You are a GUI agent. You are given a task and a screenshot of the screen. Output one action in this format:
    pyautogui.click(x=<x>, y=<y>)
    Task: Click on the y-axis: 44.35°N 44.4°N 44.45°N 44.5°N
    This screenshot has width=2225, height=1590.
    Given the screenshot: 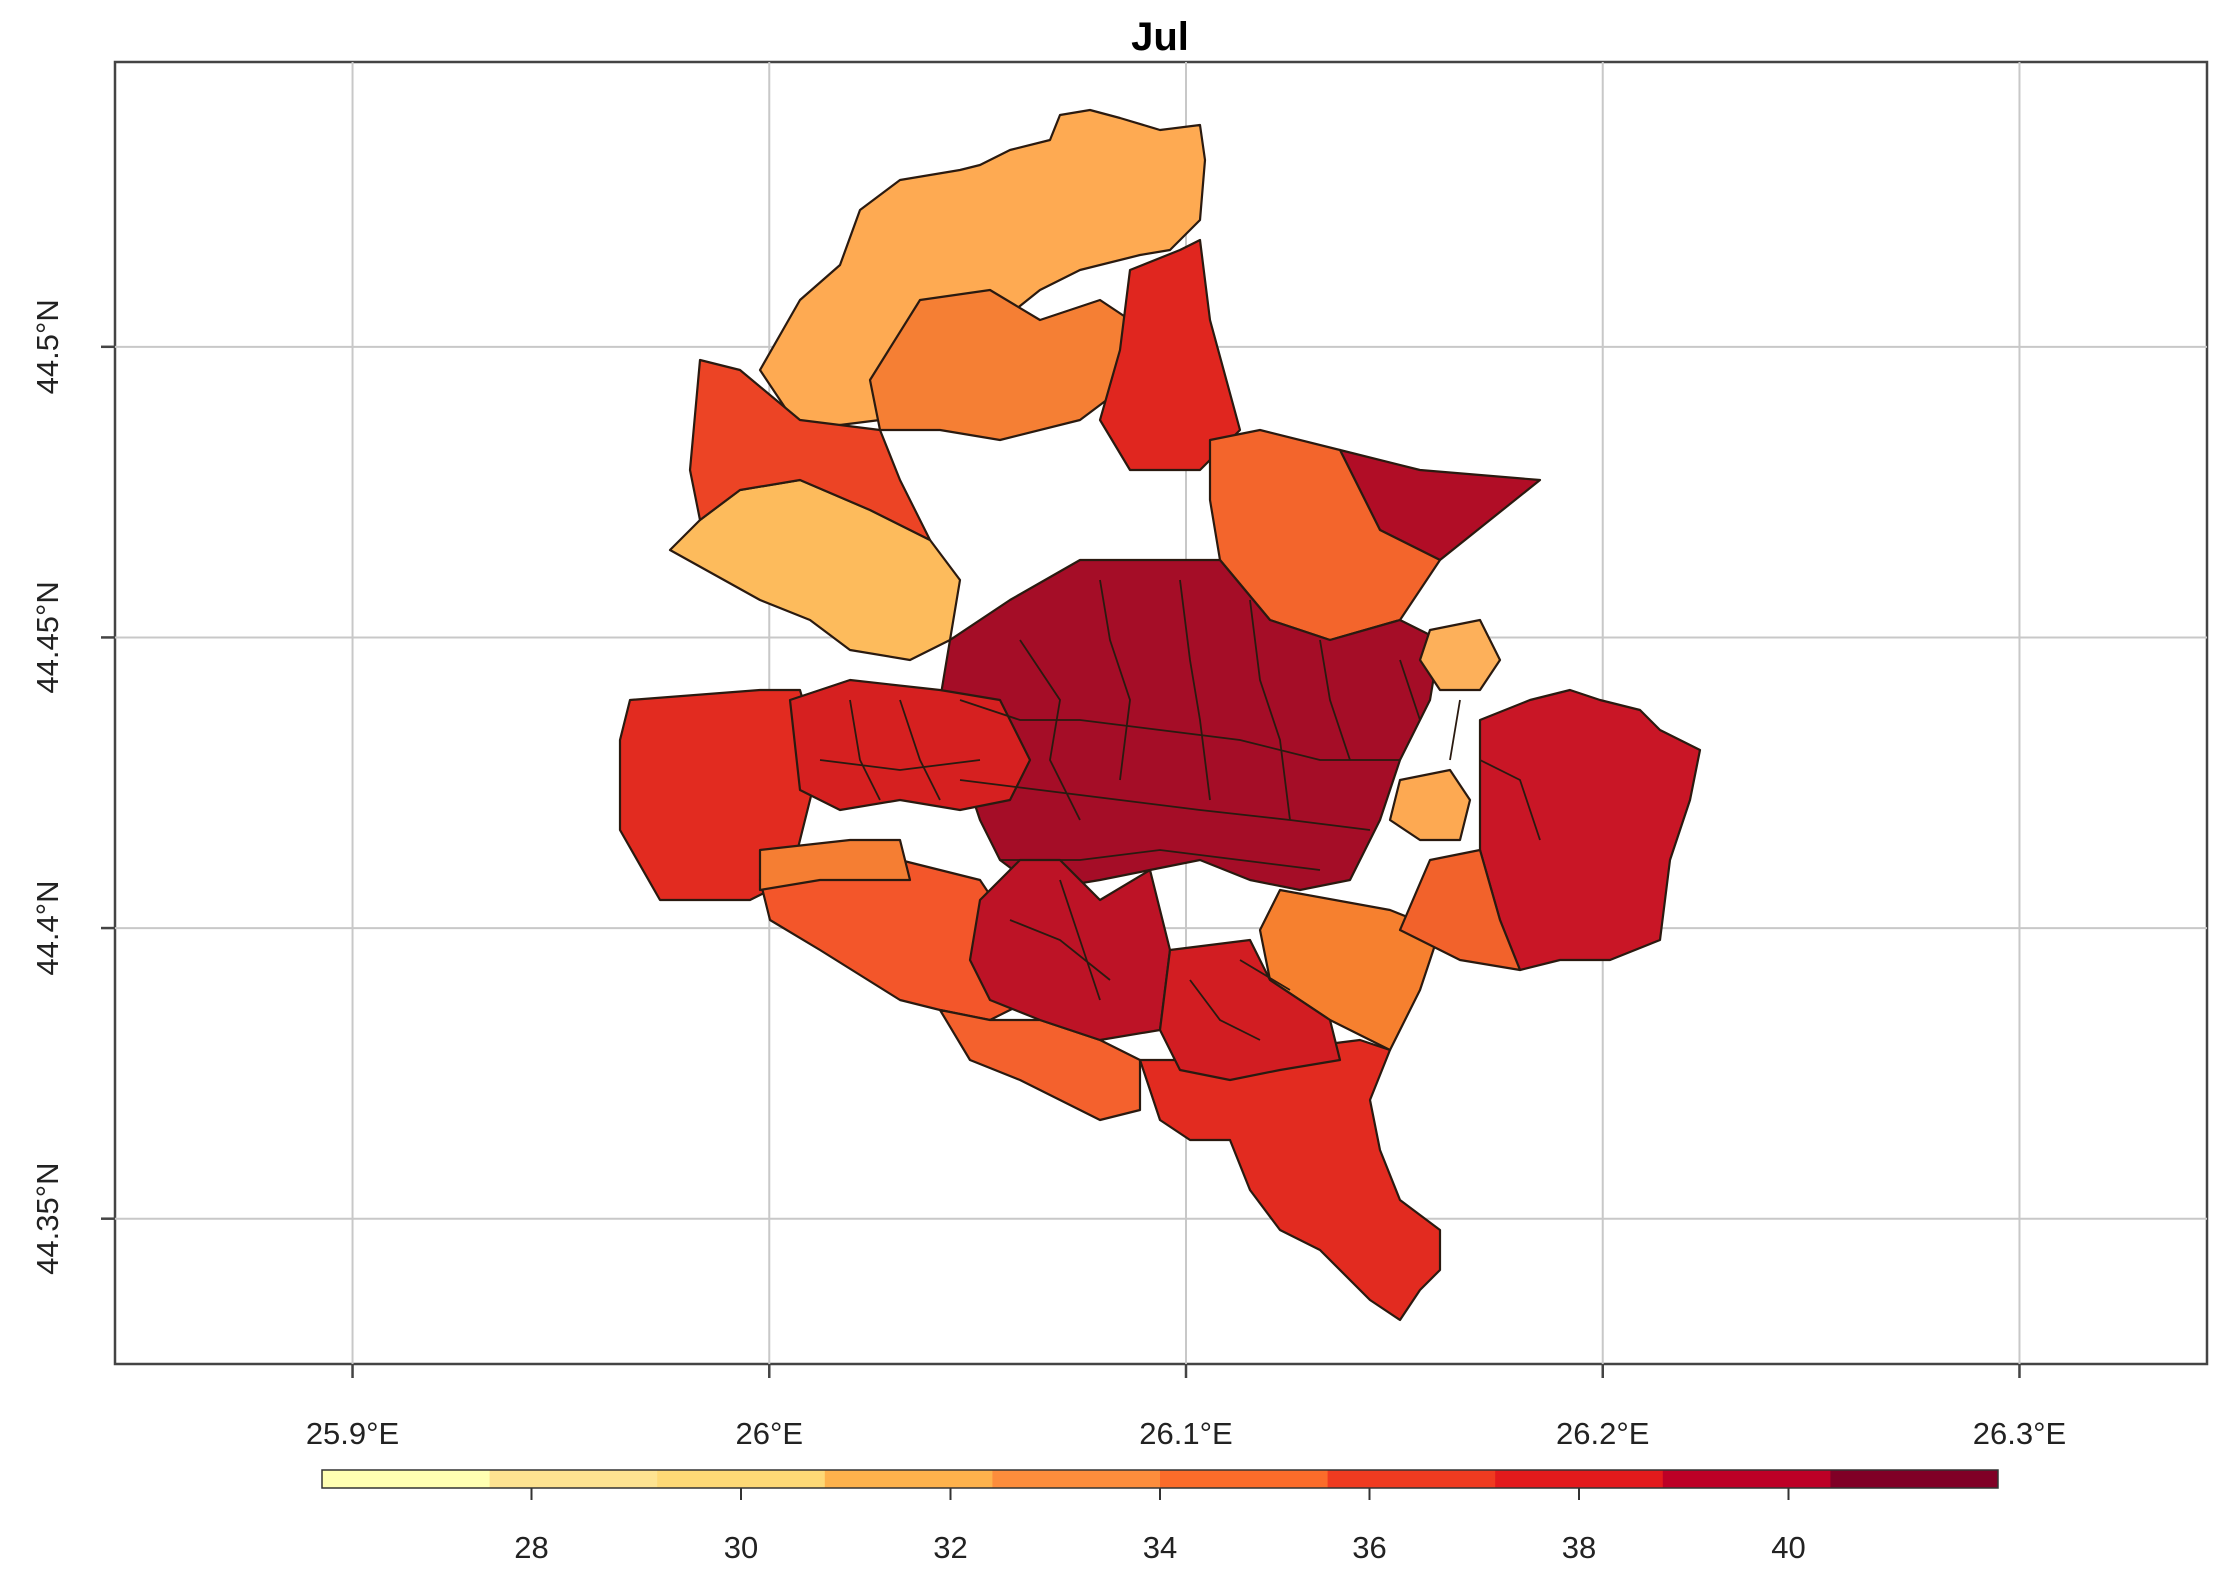 What is the action you would take?
    pyautogui.click(x=72, y=787)
    